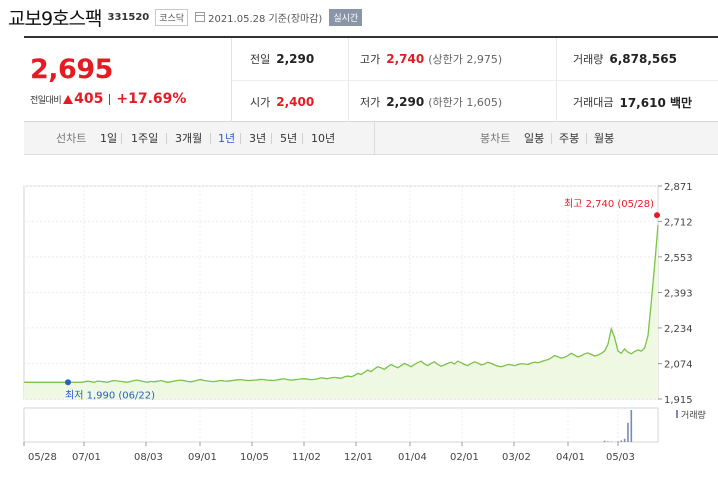 The width and height of the screenshot is (718, 478). Describe the element at coordinates (656, 102) in the screenshot. I see `stat-value: 17,610 백만` at that location.